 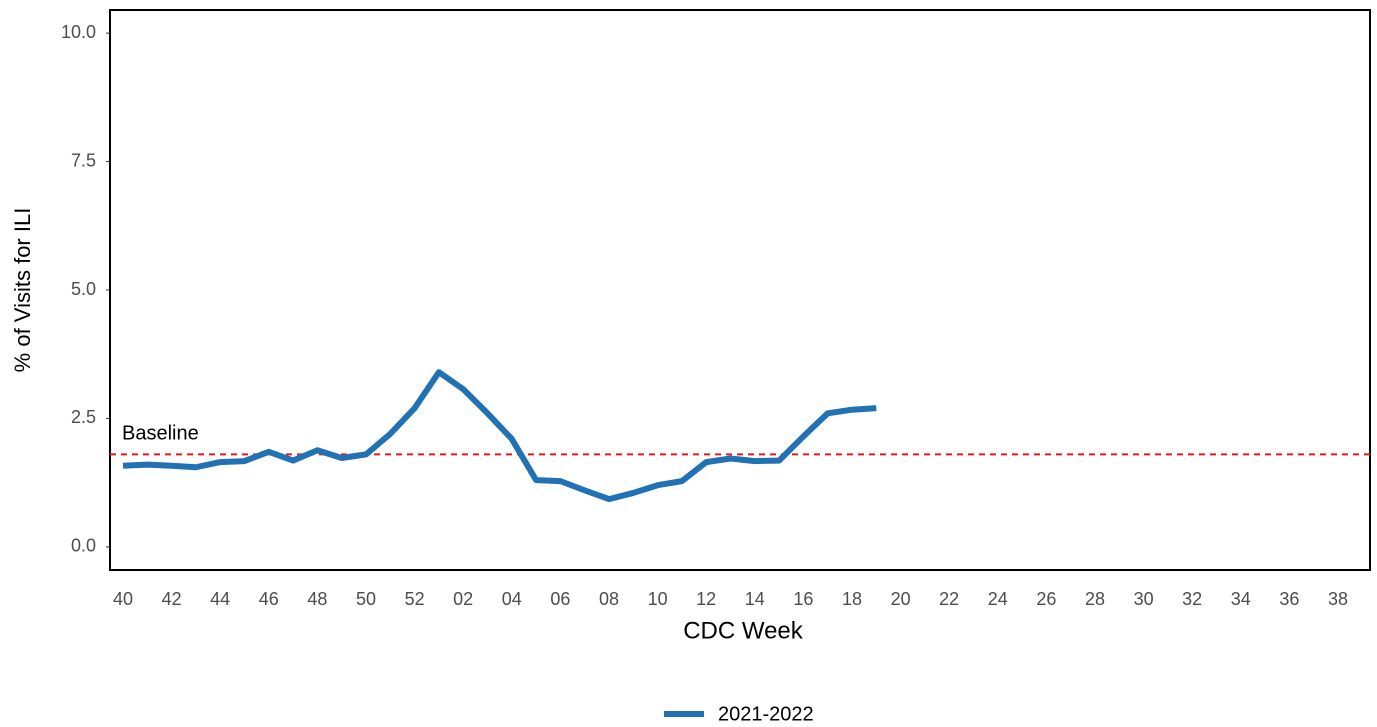 What do you see at coordinates (658, 599) in the screenshot?
I see `x-tick-label: 10` at bounding box center [658, 599].